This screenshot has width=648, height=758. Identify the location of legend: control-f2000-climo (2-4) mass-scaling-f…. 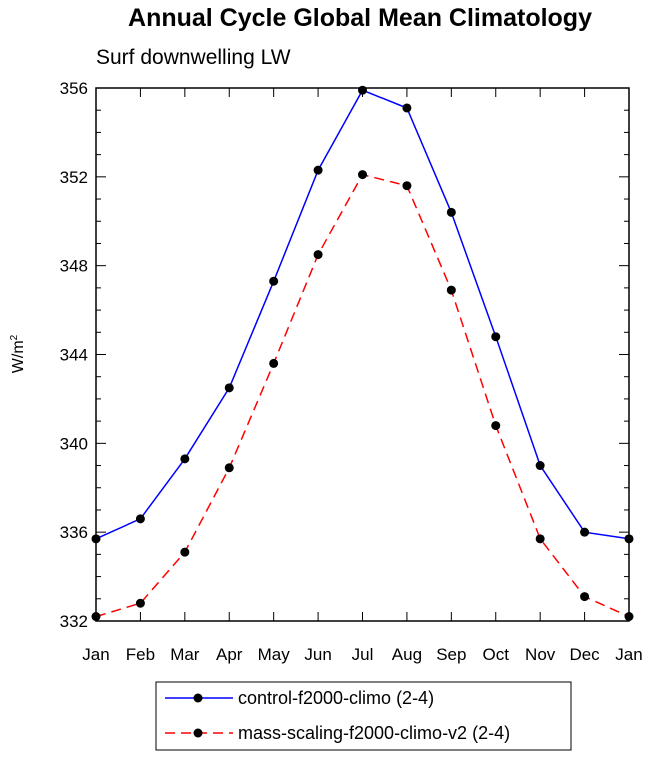
(363, 716).